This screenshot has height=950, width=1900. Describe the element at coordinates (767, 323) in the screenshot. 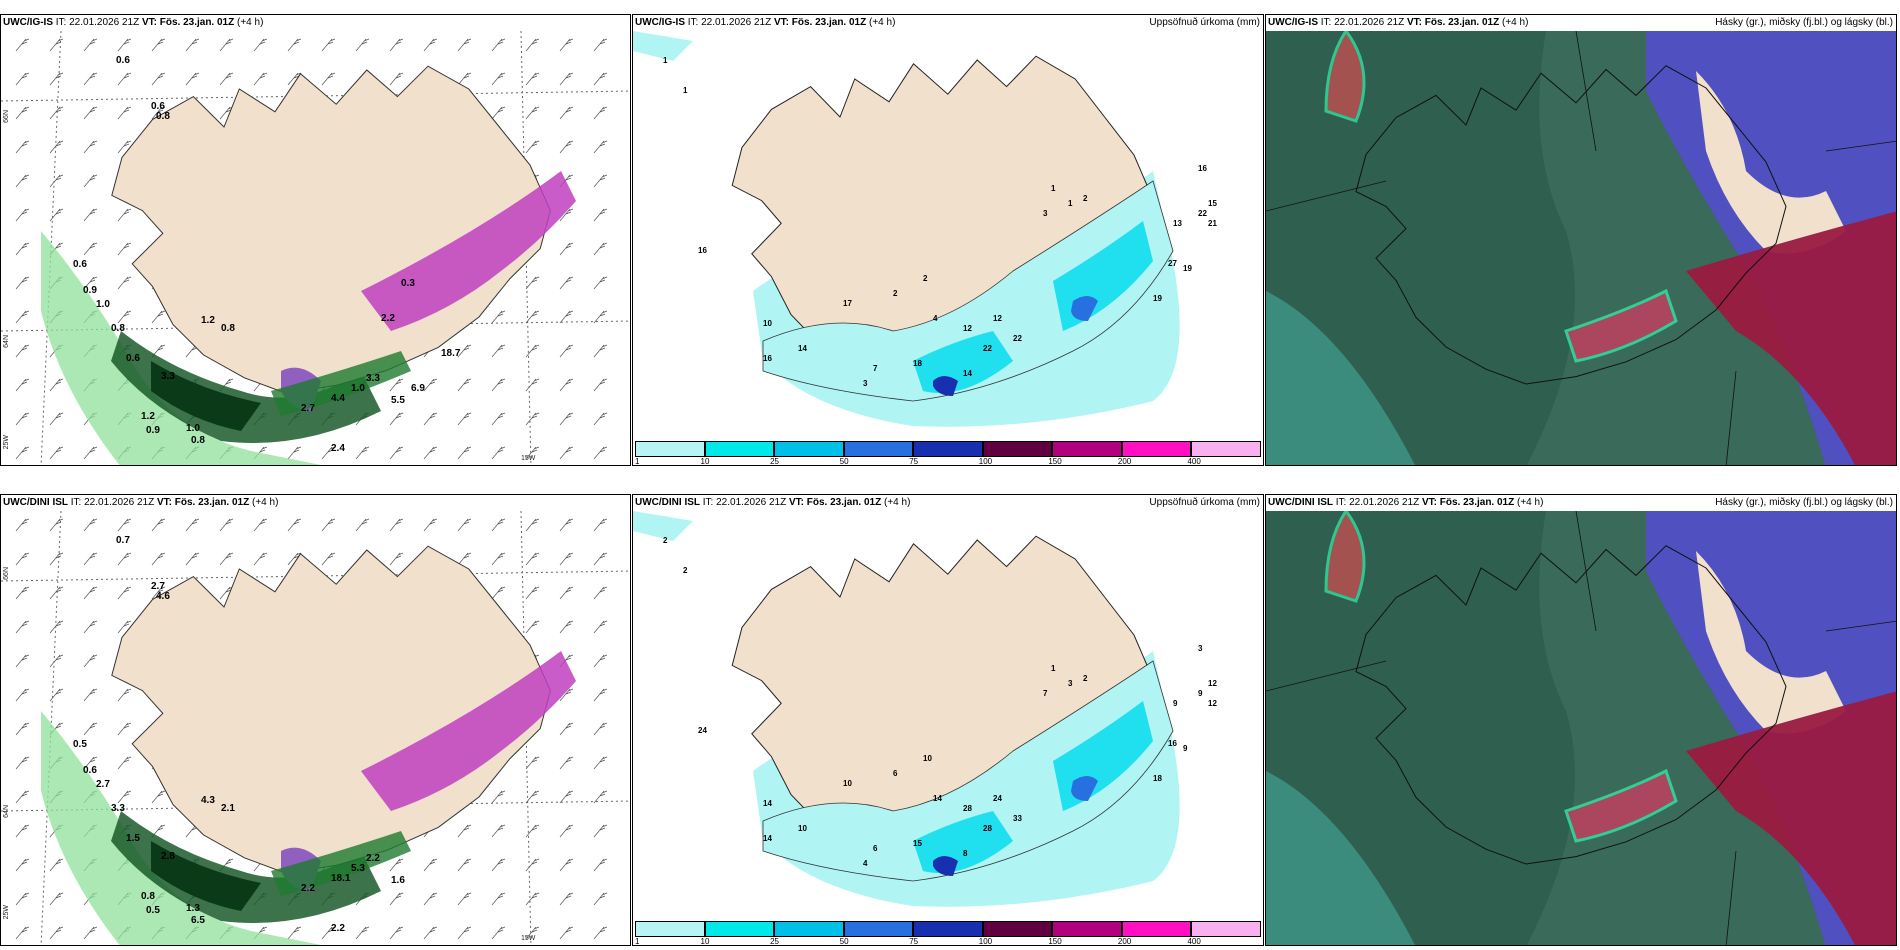

I see `precip-value-label: 10` at that location.